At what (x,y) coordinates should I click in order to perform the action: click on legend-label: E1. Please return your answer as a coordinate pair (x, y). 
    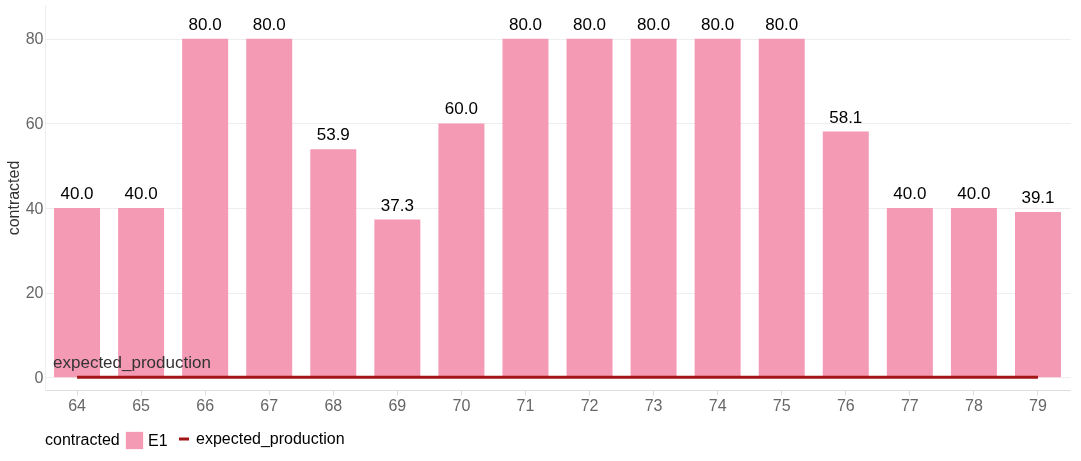
    Looking at the image, I should click on (158, 440).